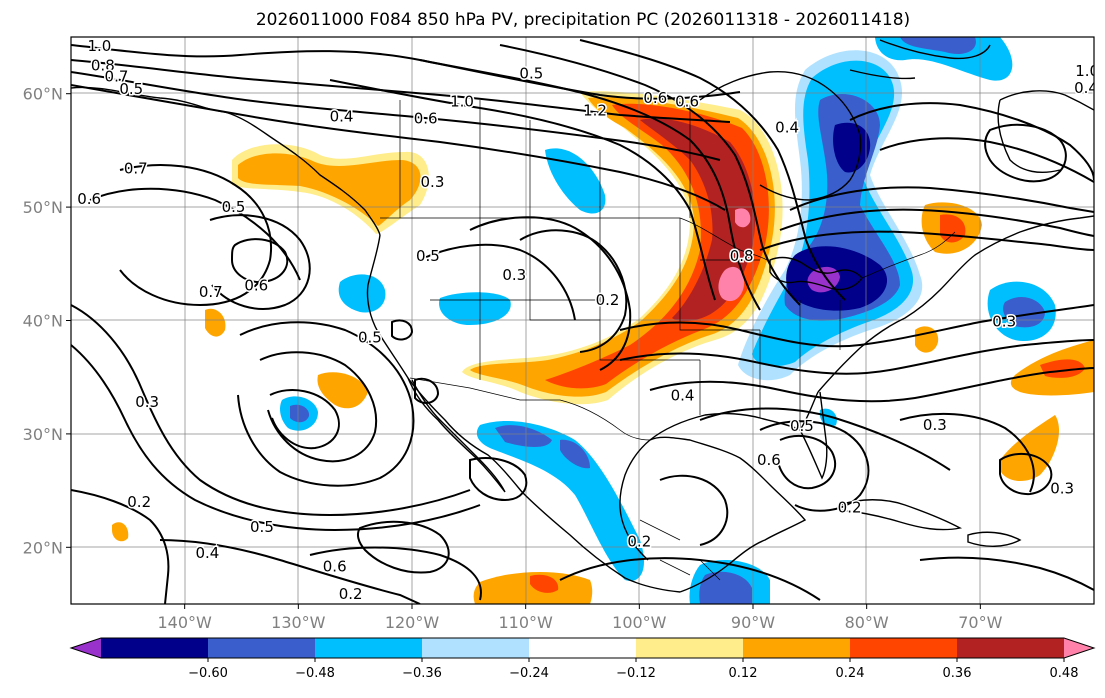 This screenshot has height=698, width=1105. Describe the element at coordinates (422, 673) in the screenshot. I see `colorbar-tick-label: −0.36` at that location.